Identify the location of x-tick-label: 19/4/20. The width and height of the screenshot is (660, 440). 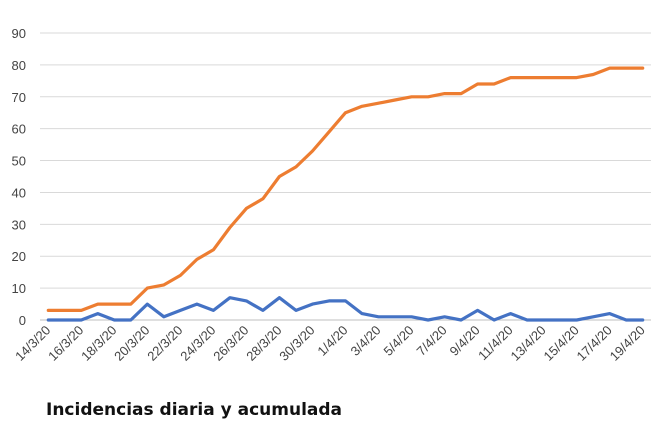
(627, 343).